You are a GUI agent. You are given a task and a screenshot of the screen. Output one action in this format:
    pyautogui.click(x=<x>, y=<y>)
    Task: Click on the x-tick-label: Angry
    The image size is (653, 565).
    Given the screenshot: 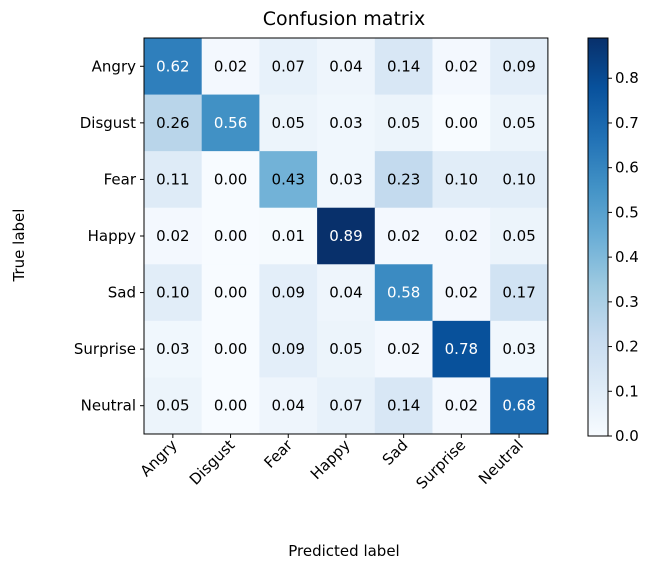 What is the action you would take?
    pyautogui.click(x=159, y=458)
    